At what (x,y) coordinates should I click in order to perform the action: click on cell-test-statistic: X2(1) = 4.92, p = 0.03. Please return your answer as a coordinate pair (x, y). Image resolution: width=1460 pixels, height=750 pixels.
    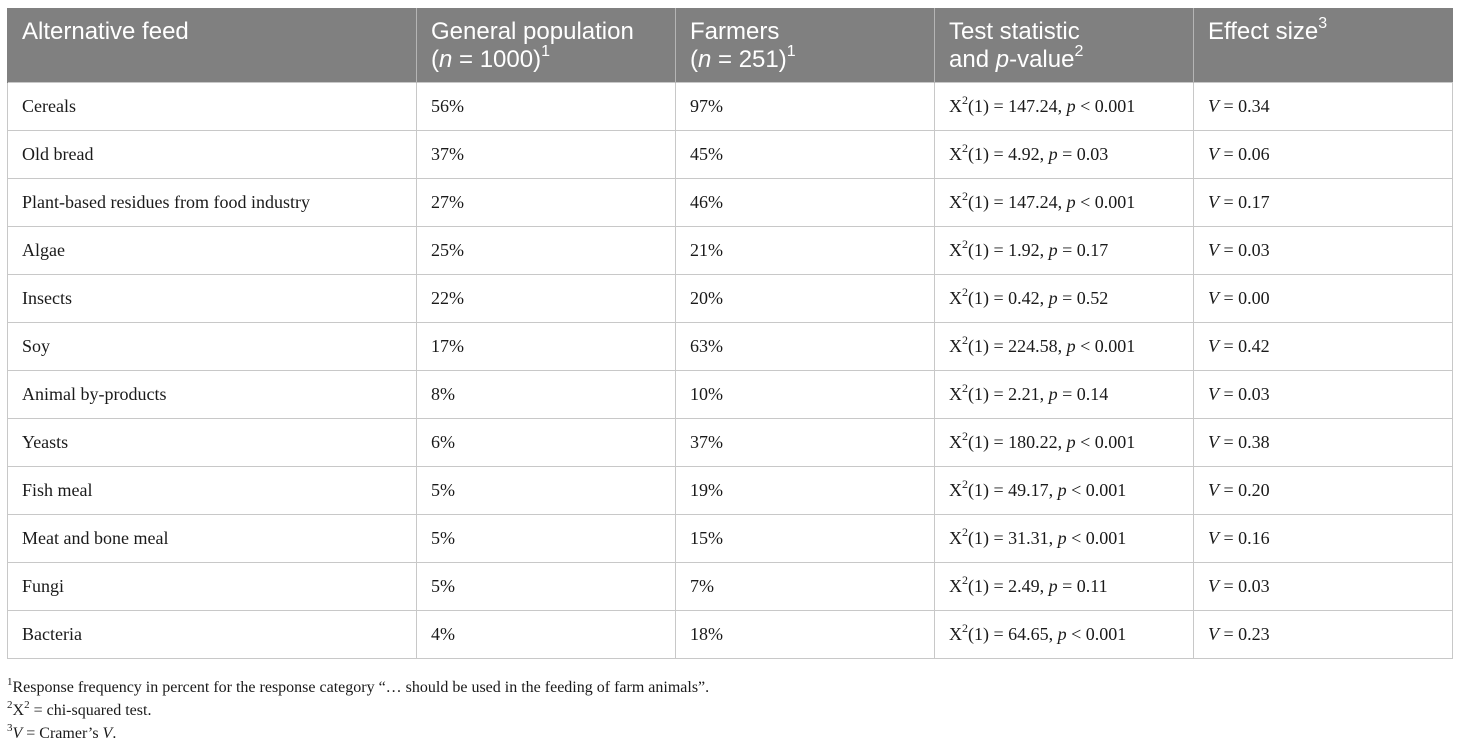
    Looking at the image, I should click on (1064, 154).